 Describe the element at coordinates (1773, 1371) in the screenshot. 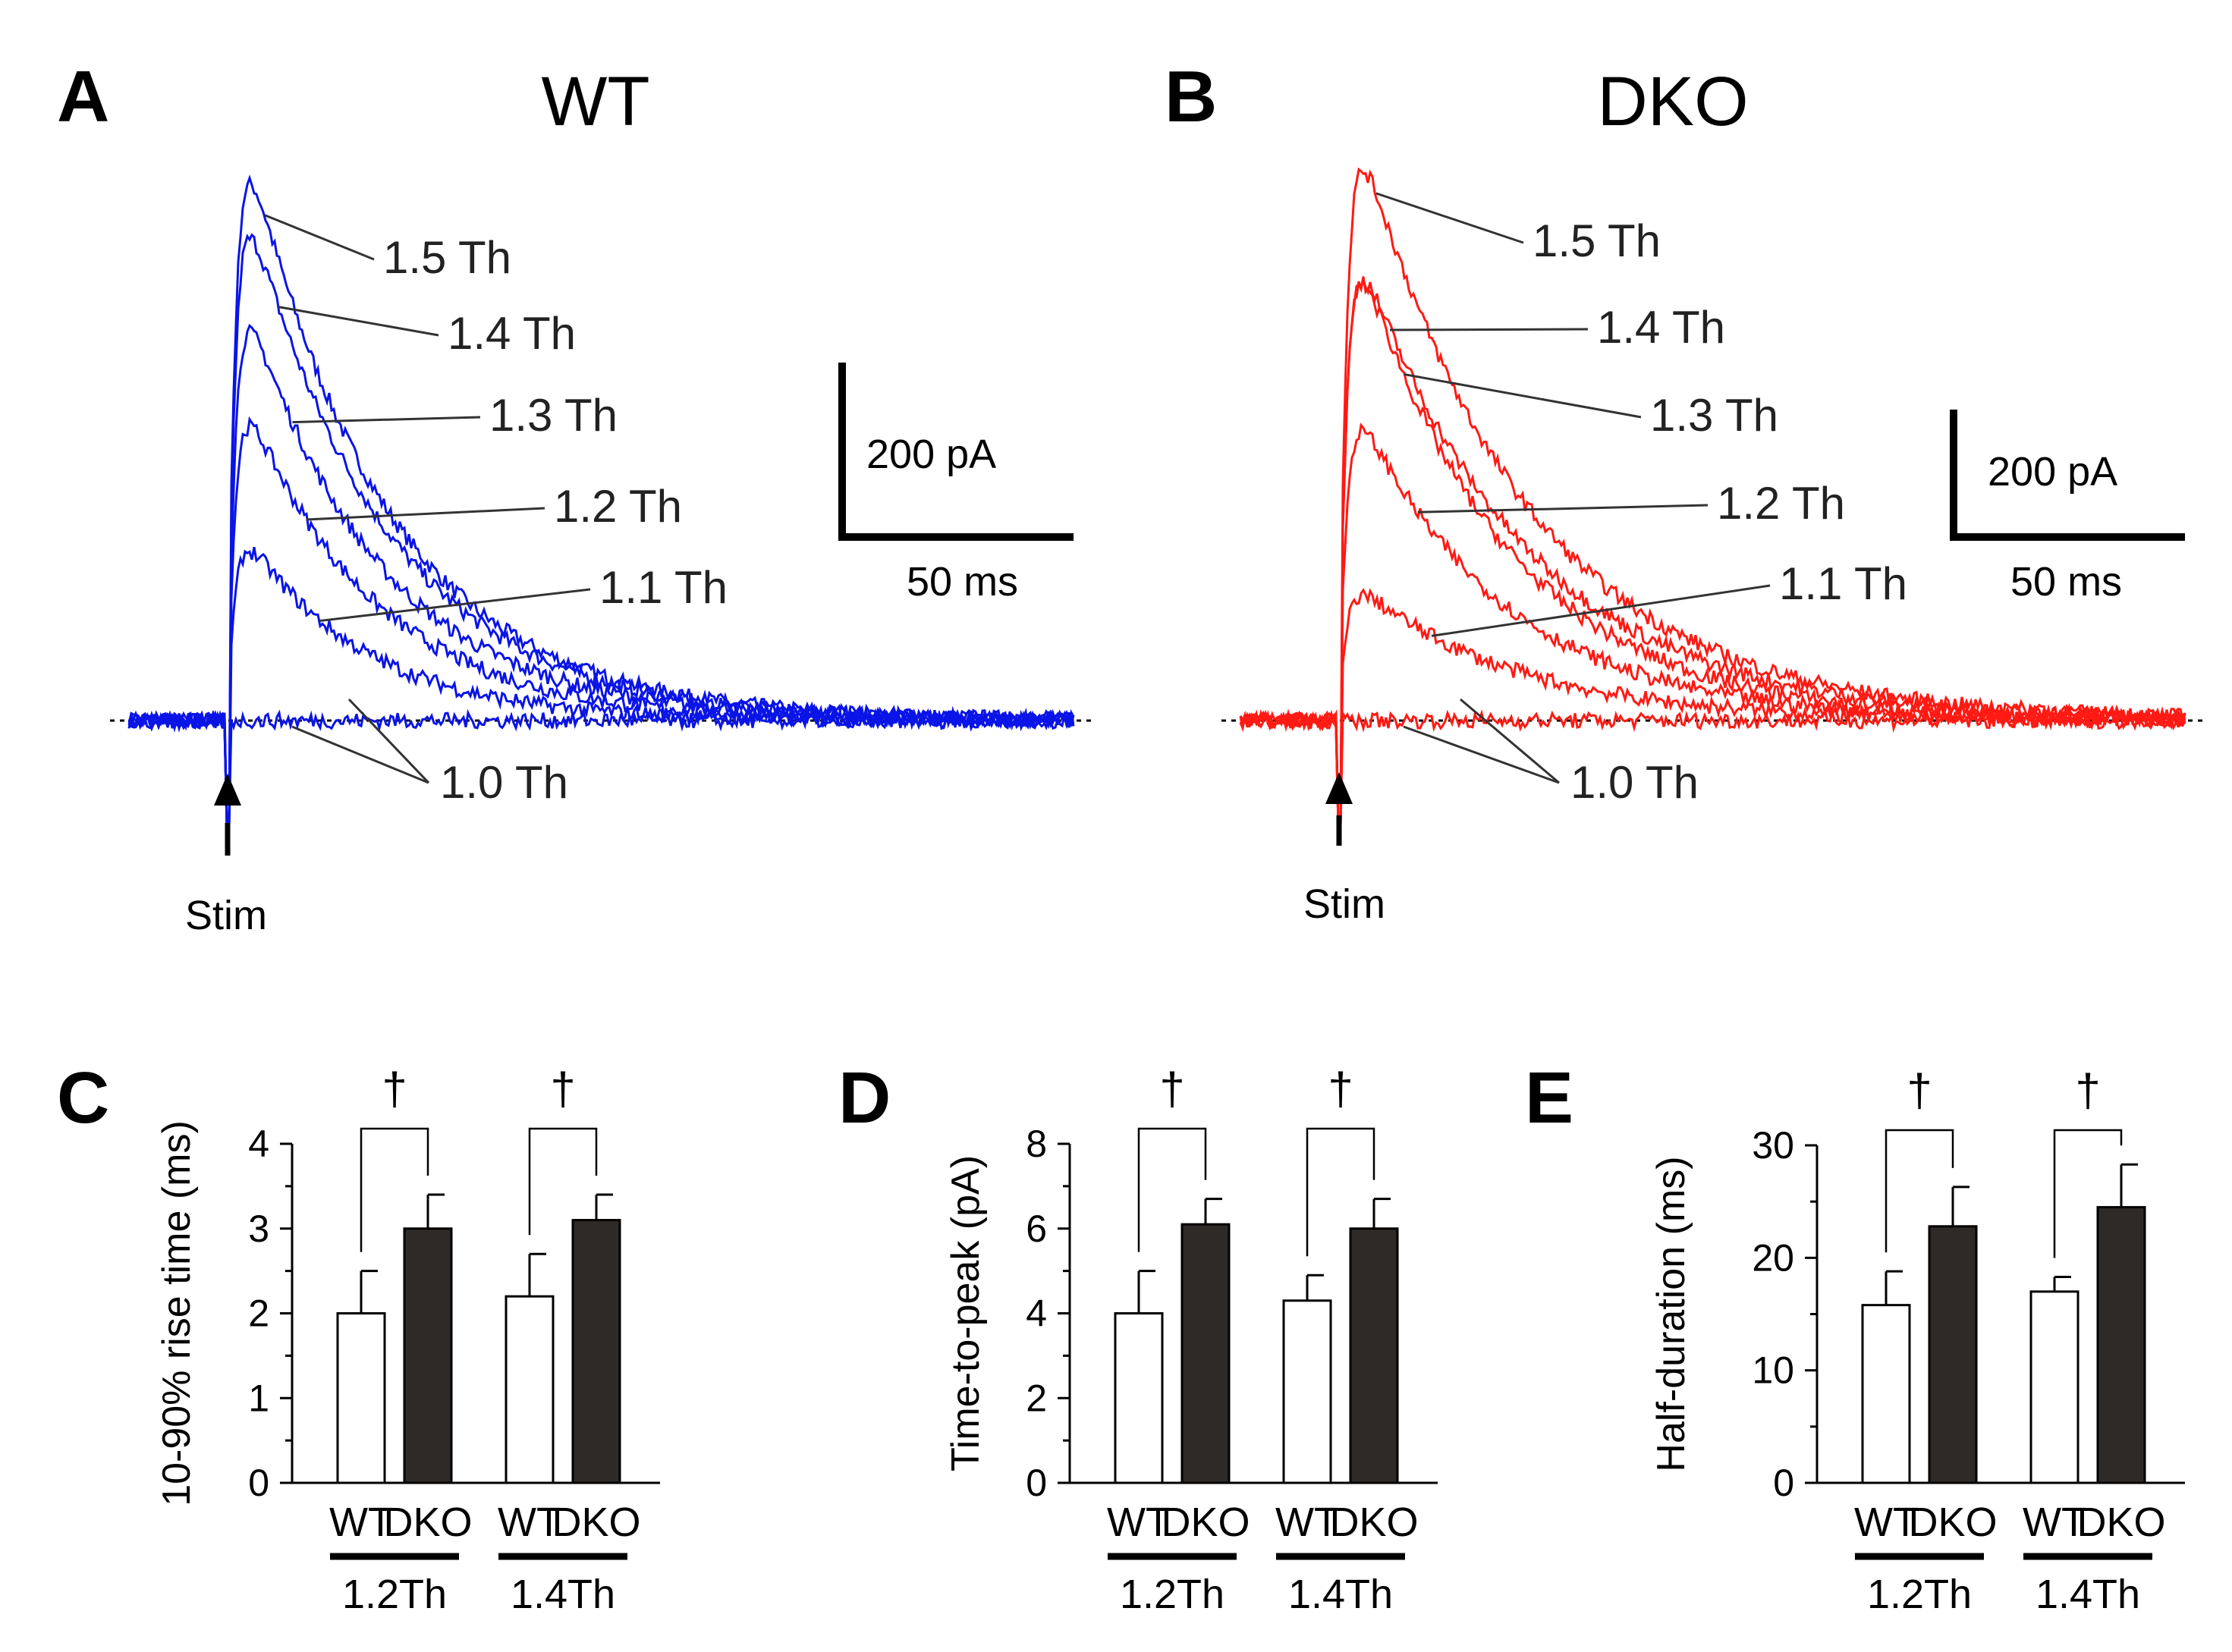

I see `y-tick-label: 10` at that location.